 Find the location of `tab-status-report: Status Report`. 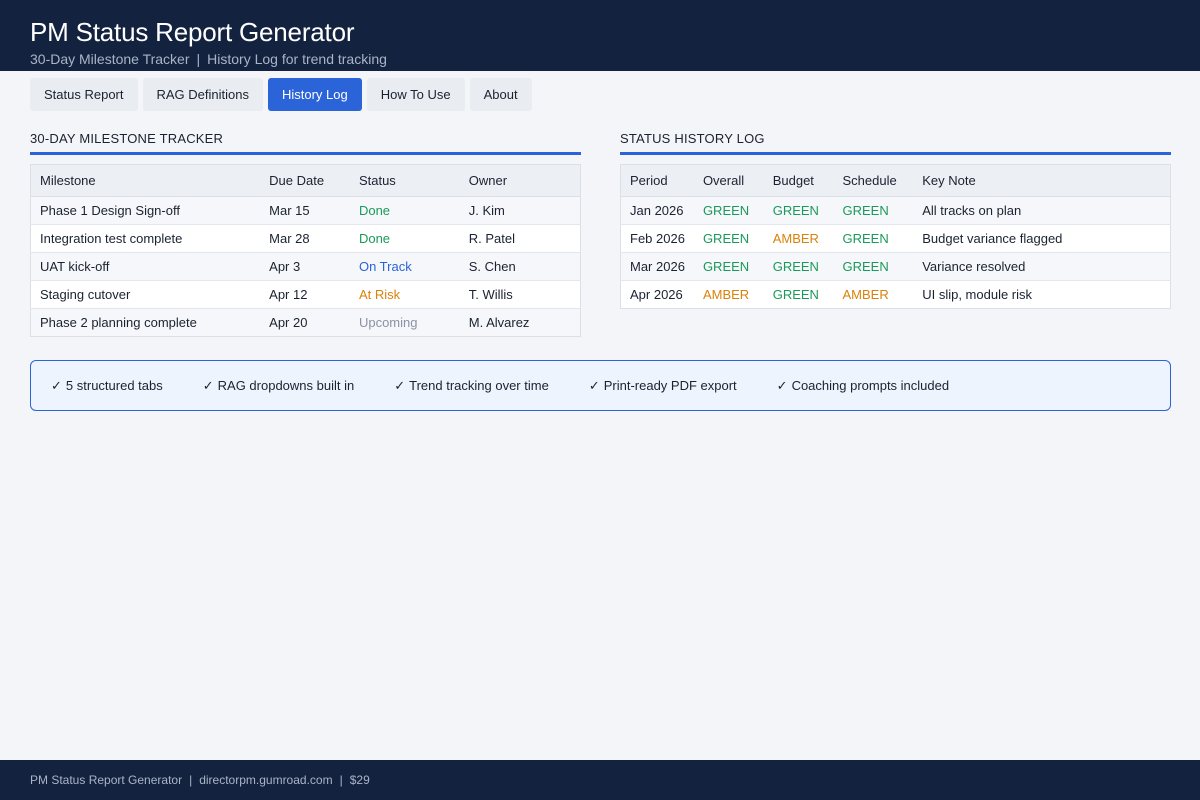

tab-status-report: Status Report is located at coordinates (84, 94).